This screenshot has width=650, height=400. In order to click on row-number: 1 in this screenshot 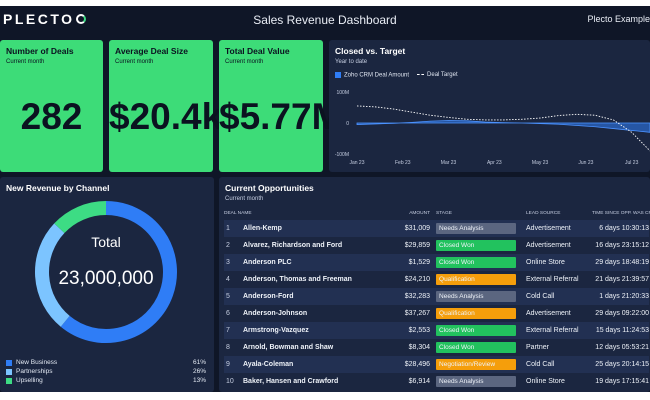, I will do `click(233, 228)`.